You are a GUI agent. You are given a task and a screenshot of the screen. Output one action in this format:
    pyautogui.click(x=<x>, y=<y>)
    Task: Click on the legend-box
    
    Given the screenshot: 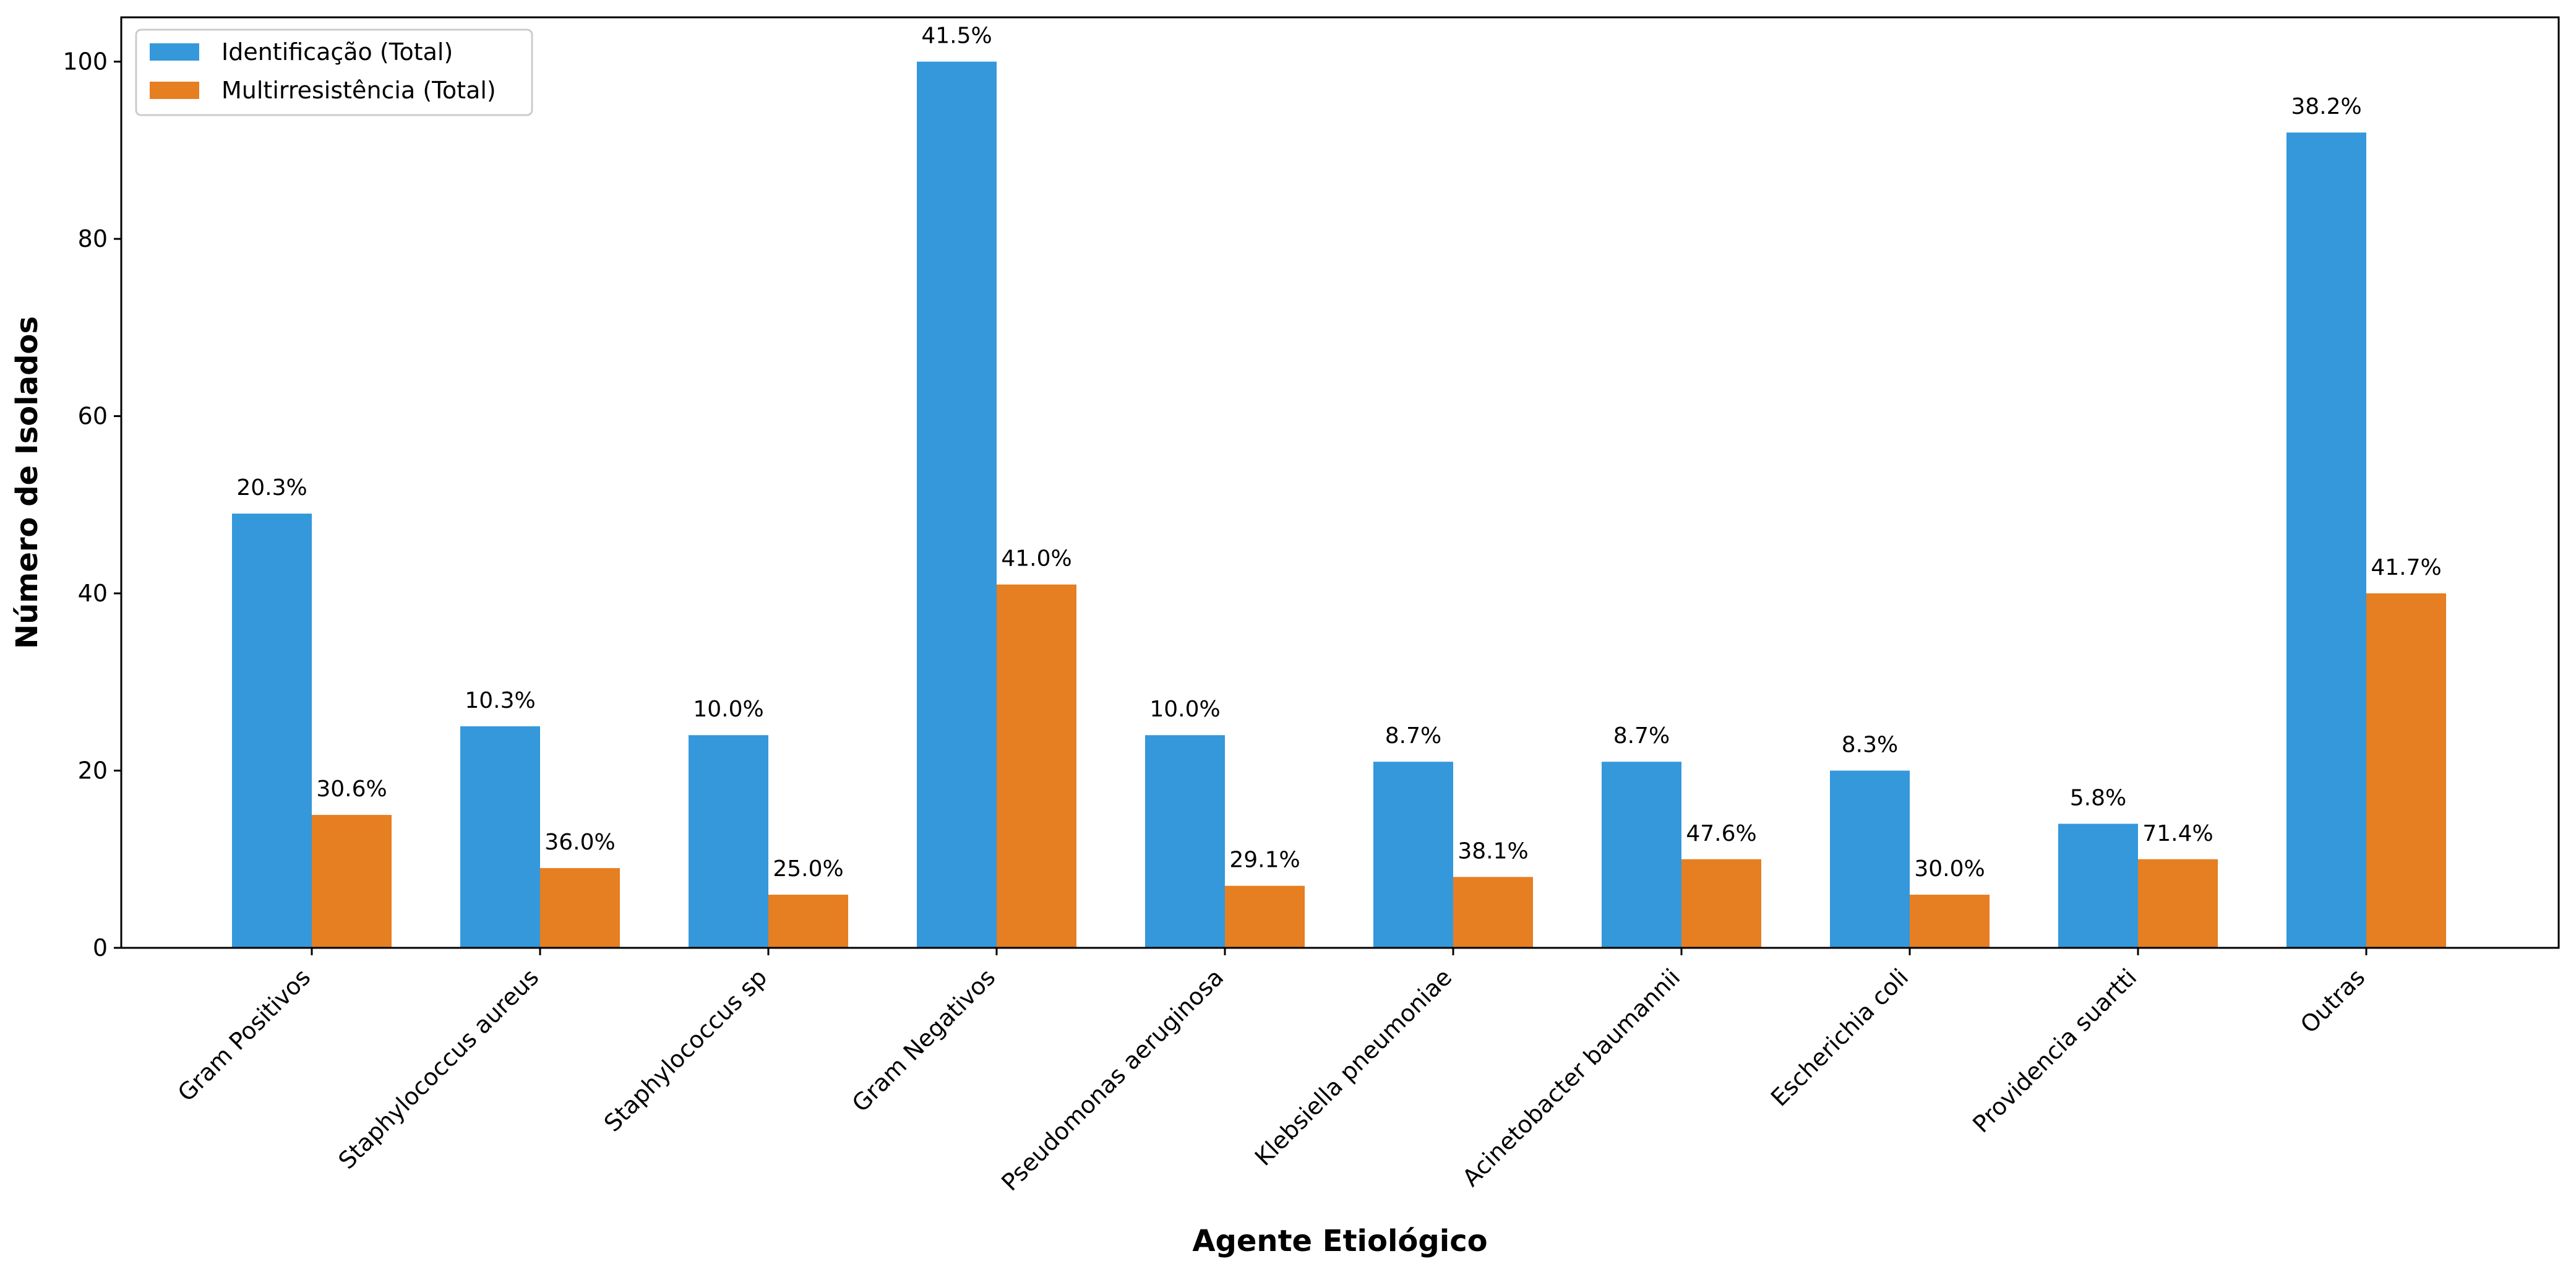 What is the action you would take?
    pyautogui.click(x=334, y=72)
    